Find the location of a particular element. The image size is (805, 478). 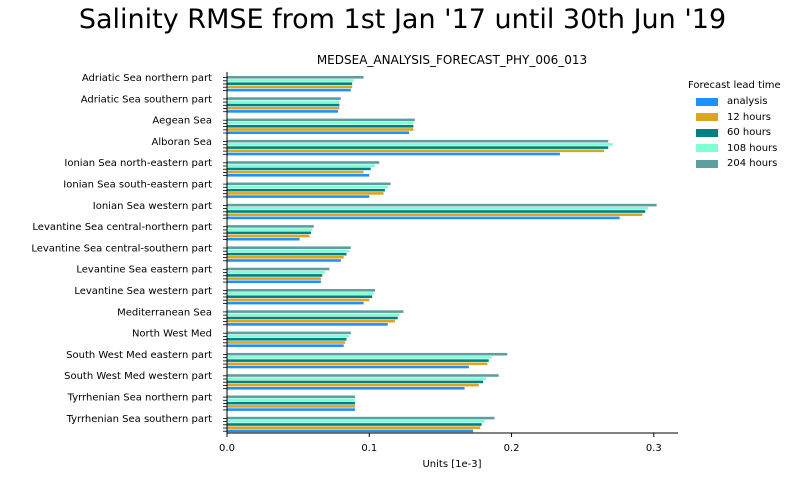

y-tick-label: Adriatic Sea northern part is located at coordinates (147, 78).